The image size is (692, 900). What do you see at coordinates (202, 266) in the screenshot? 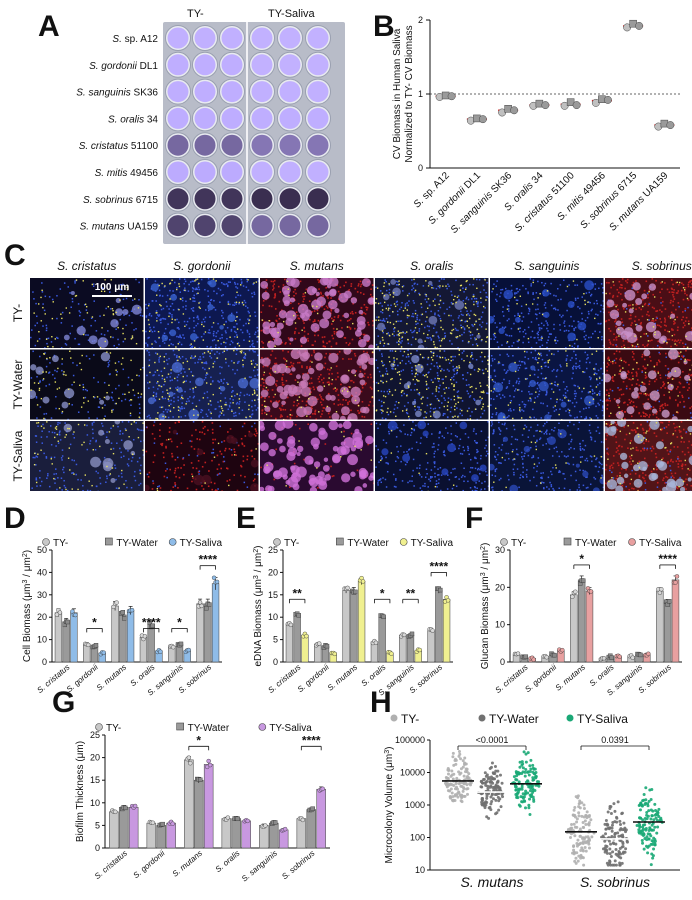
I see `micrograph-column-label: S. gordonii` at bounding box center [202, 266].